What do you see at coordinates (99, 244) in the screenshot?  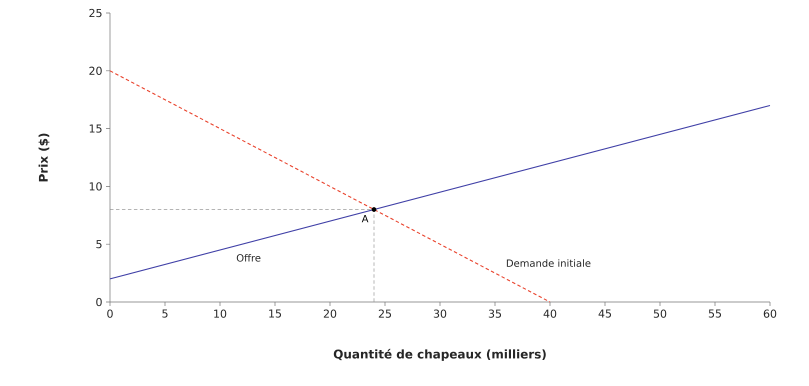 I see `y-tick-label: 5` at bounding box center [99, 244].